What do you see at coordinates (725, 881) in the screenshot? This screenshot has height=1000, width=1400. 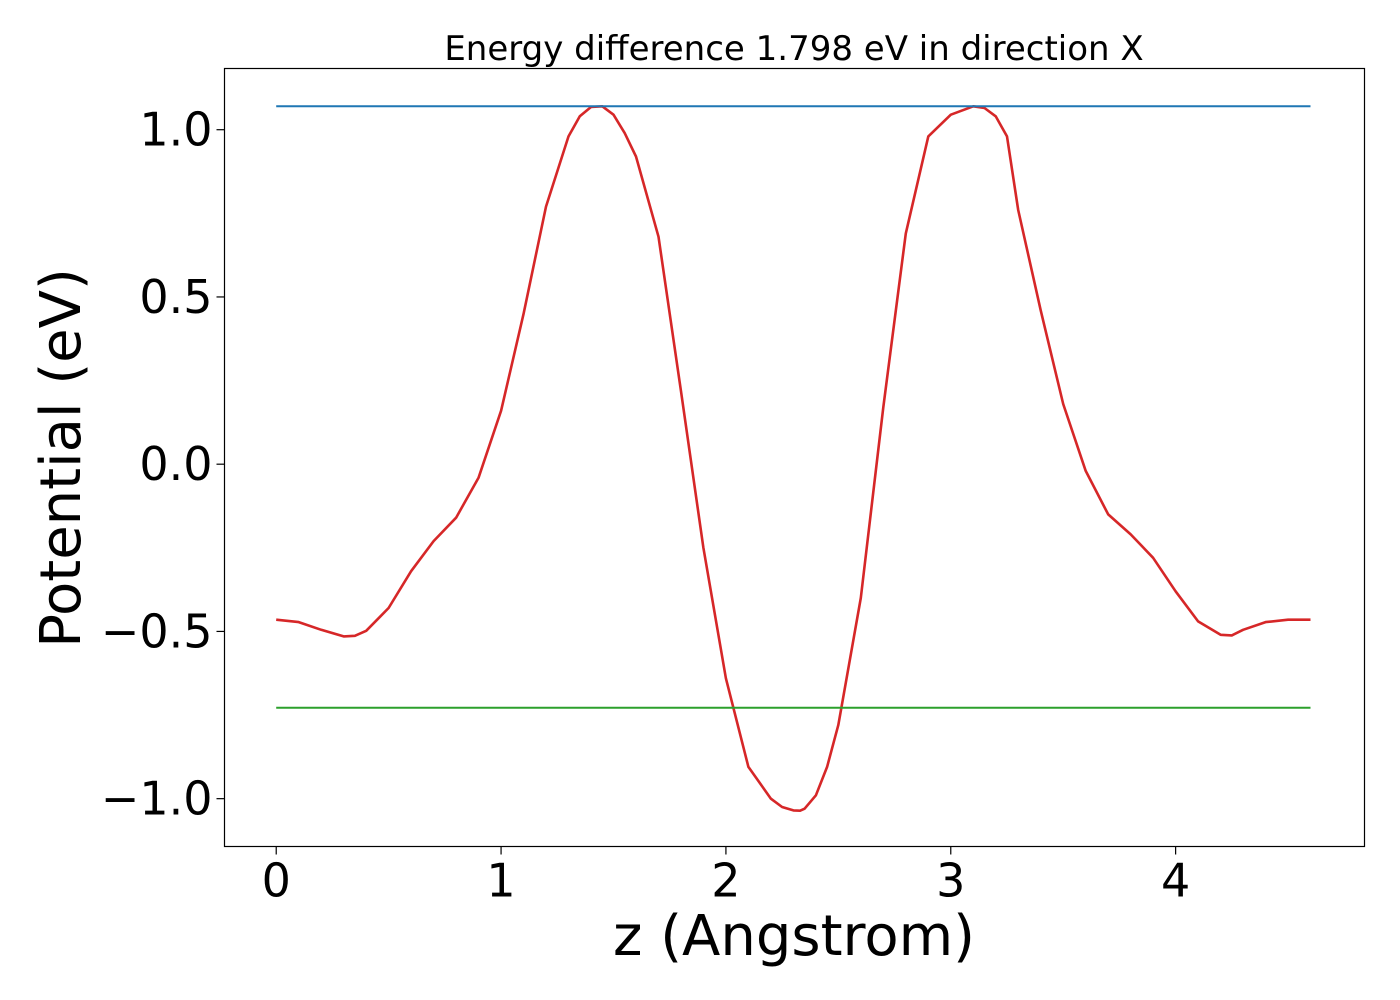 I see `x-tick-label: 2` at bounding box center [725, 881].